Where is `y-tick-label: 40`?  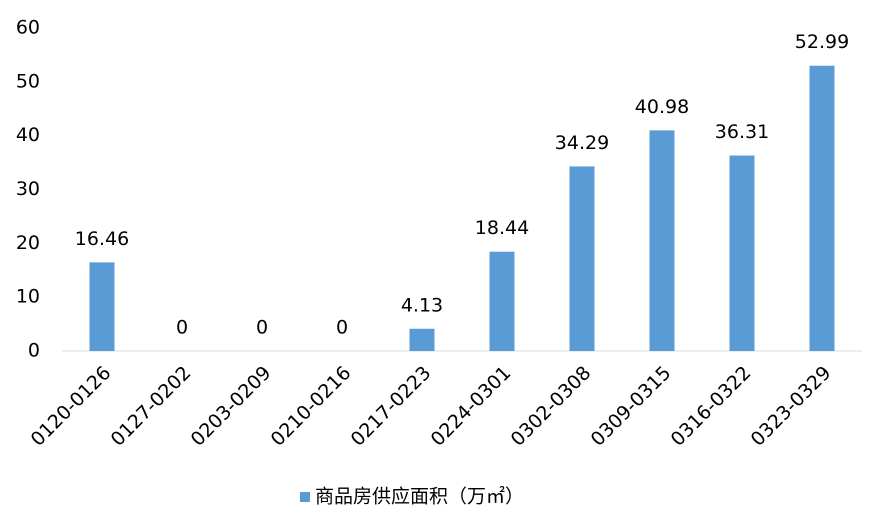 y-tick-label: 40 is located at coordinates (28, 135).